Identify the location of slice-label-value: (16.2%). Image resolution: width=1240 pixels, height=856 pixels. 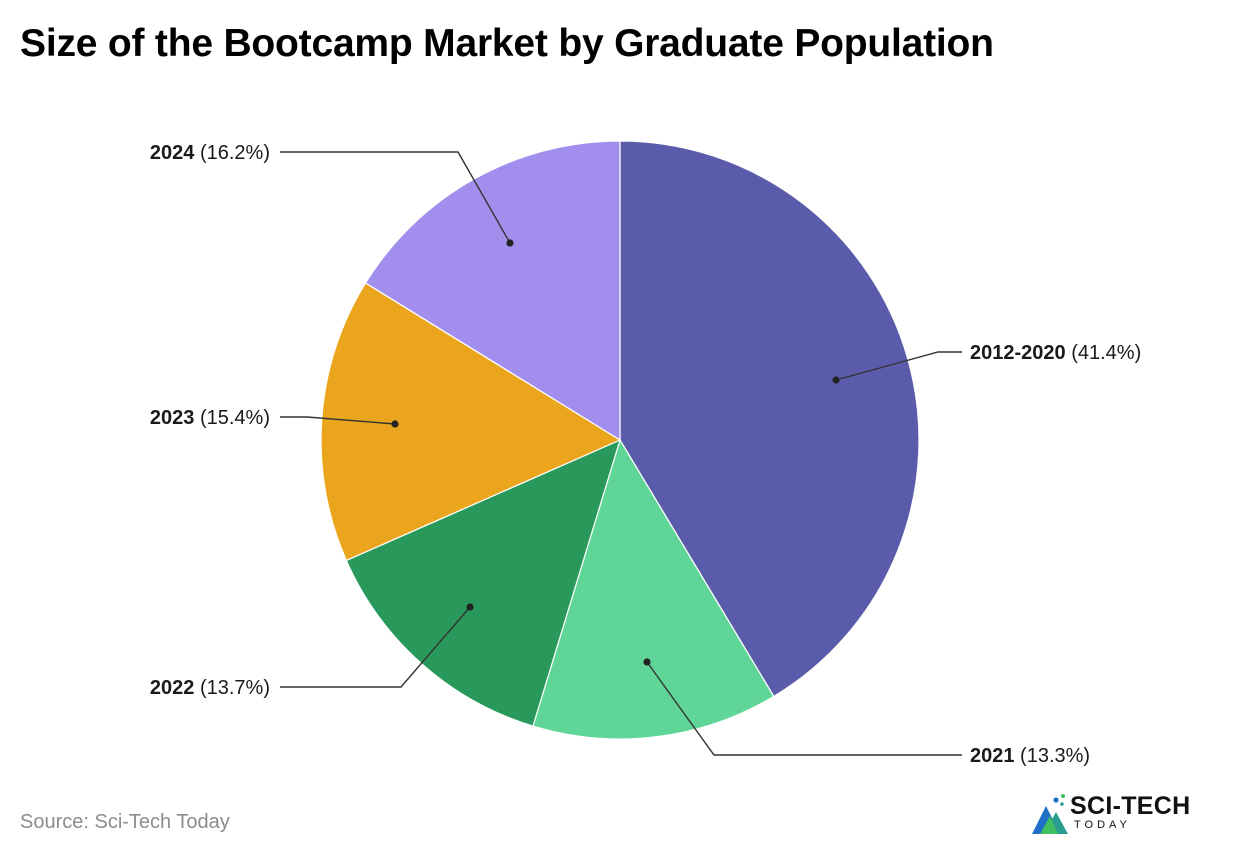
(232, 153).